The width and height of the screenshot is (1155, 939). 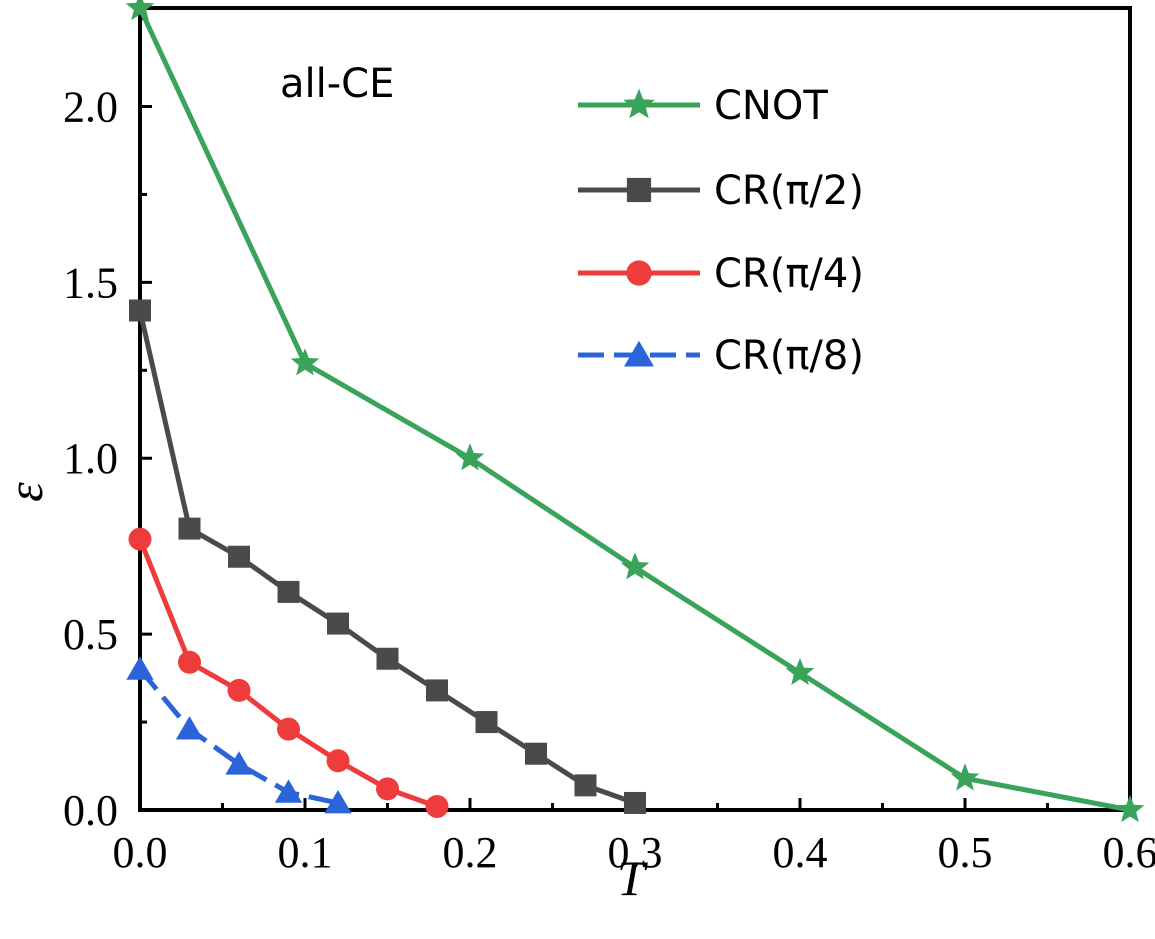 I want to click on y-tick-label: 1.0, so click(x=90, y=458).